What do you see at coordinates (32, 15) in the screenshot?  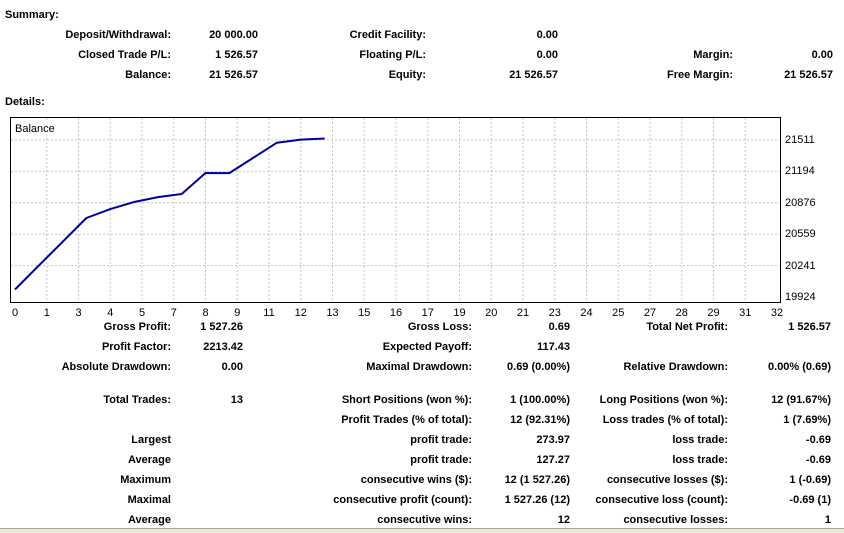 I see `summary-heading: Summary:` at bounding box center [32, 15].